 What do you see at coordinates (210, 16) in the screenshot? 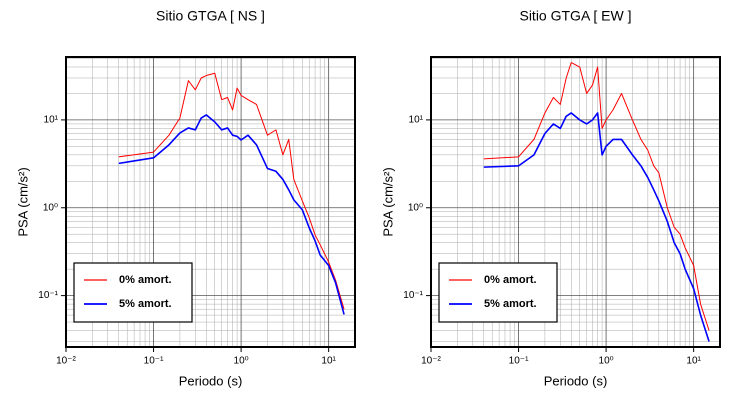
I see `chart-title: Sitio GTGA [ NS ]` at bounding box center [210, 16].